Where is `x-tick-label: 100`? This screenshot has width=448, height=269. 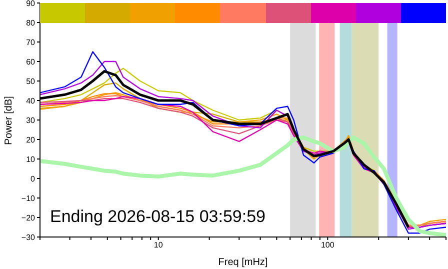 x-tick-label: 100 is located at coordinates (327, 245).